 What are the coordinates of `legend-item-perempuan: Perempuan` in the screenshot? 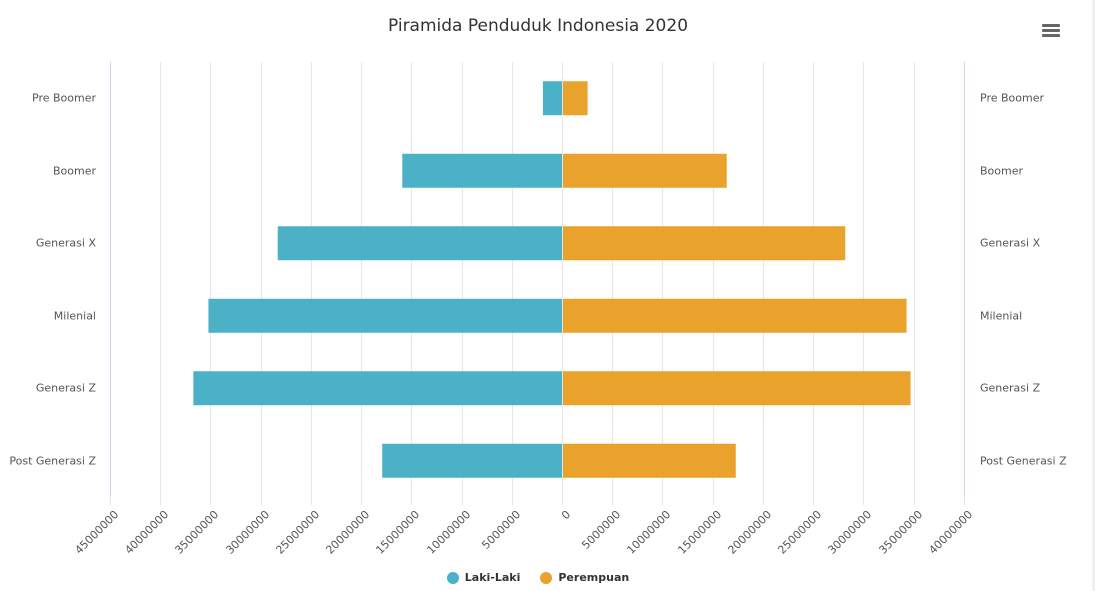 It's located at (584, 577).